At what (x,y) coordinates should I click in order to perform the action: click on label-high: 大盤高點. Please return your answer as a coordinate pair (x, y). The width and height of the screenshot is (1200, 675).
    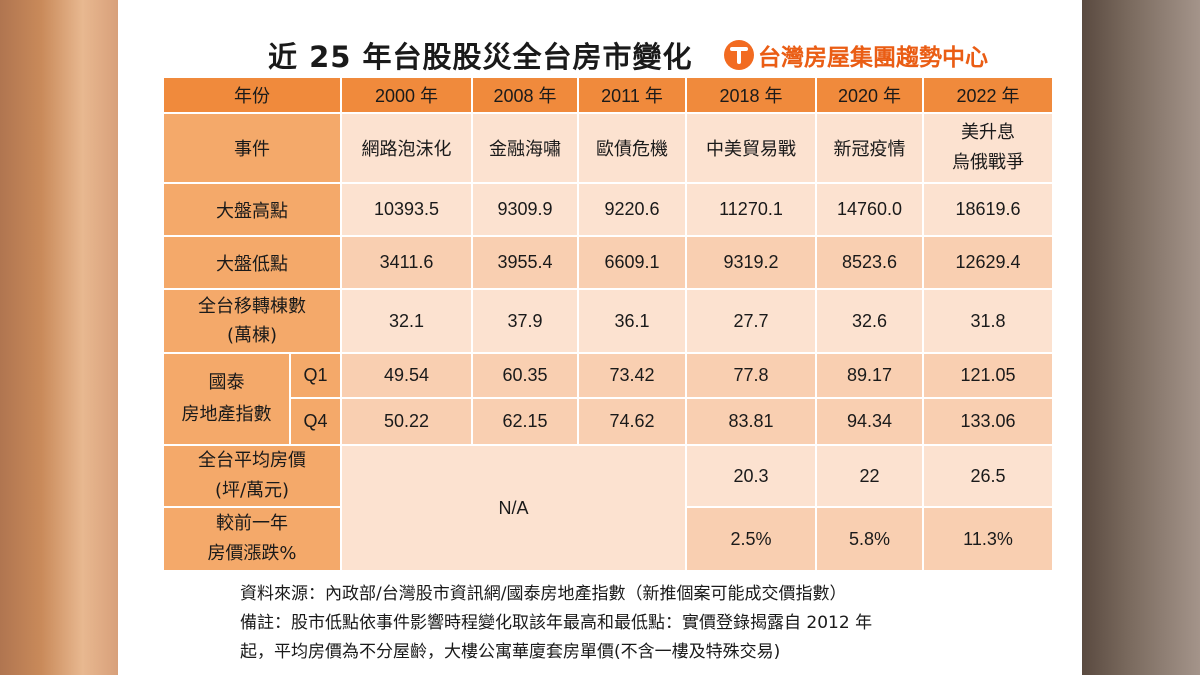
    Looking at the image, I should click on (252, 209).